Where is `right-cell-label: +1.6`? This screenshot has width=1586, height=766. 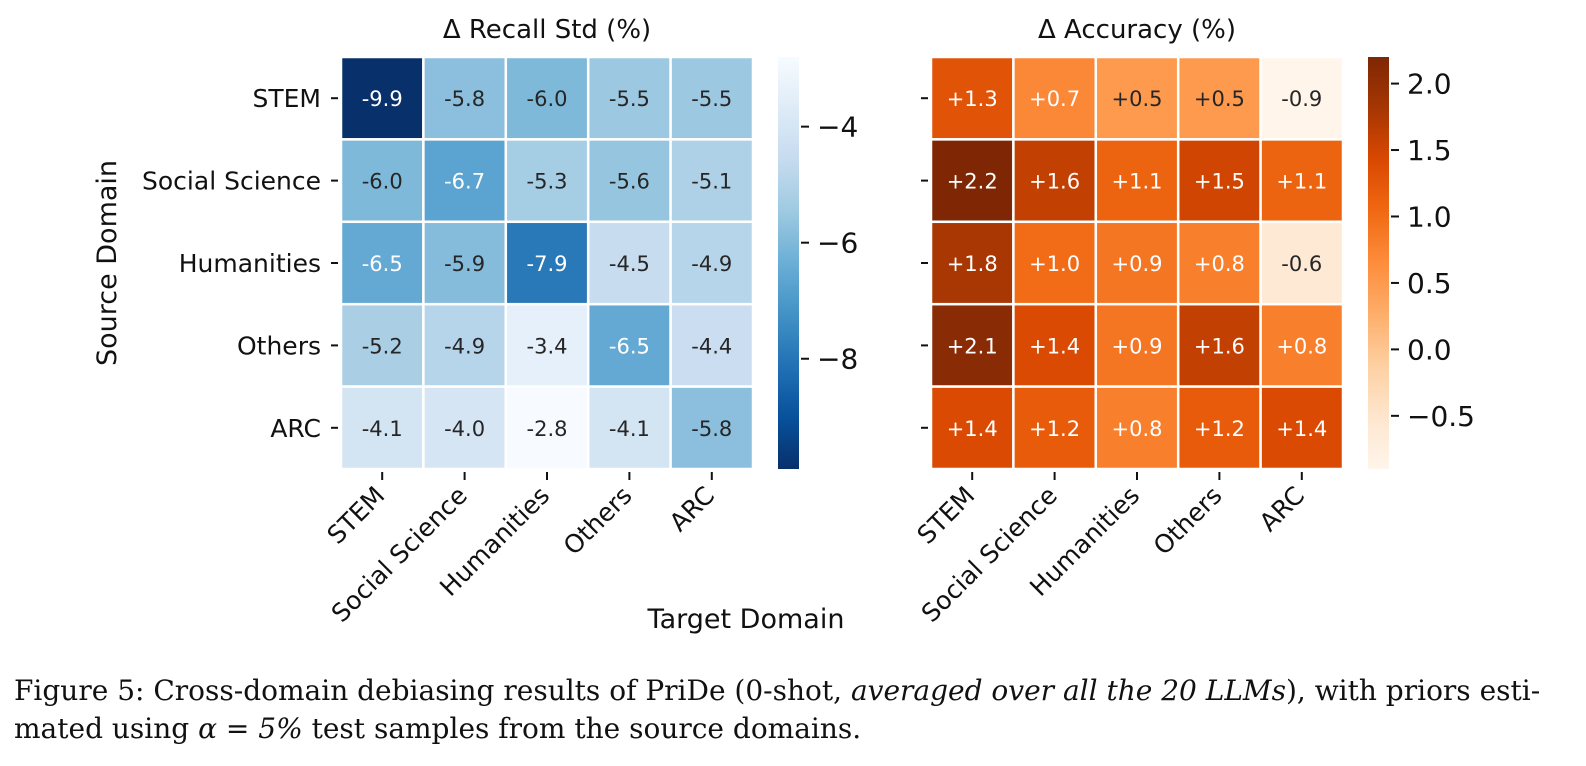 right-cell-label: +1.6 is located at coordinates (1219, 346).